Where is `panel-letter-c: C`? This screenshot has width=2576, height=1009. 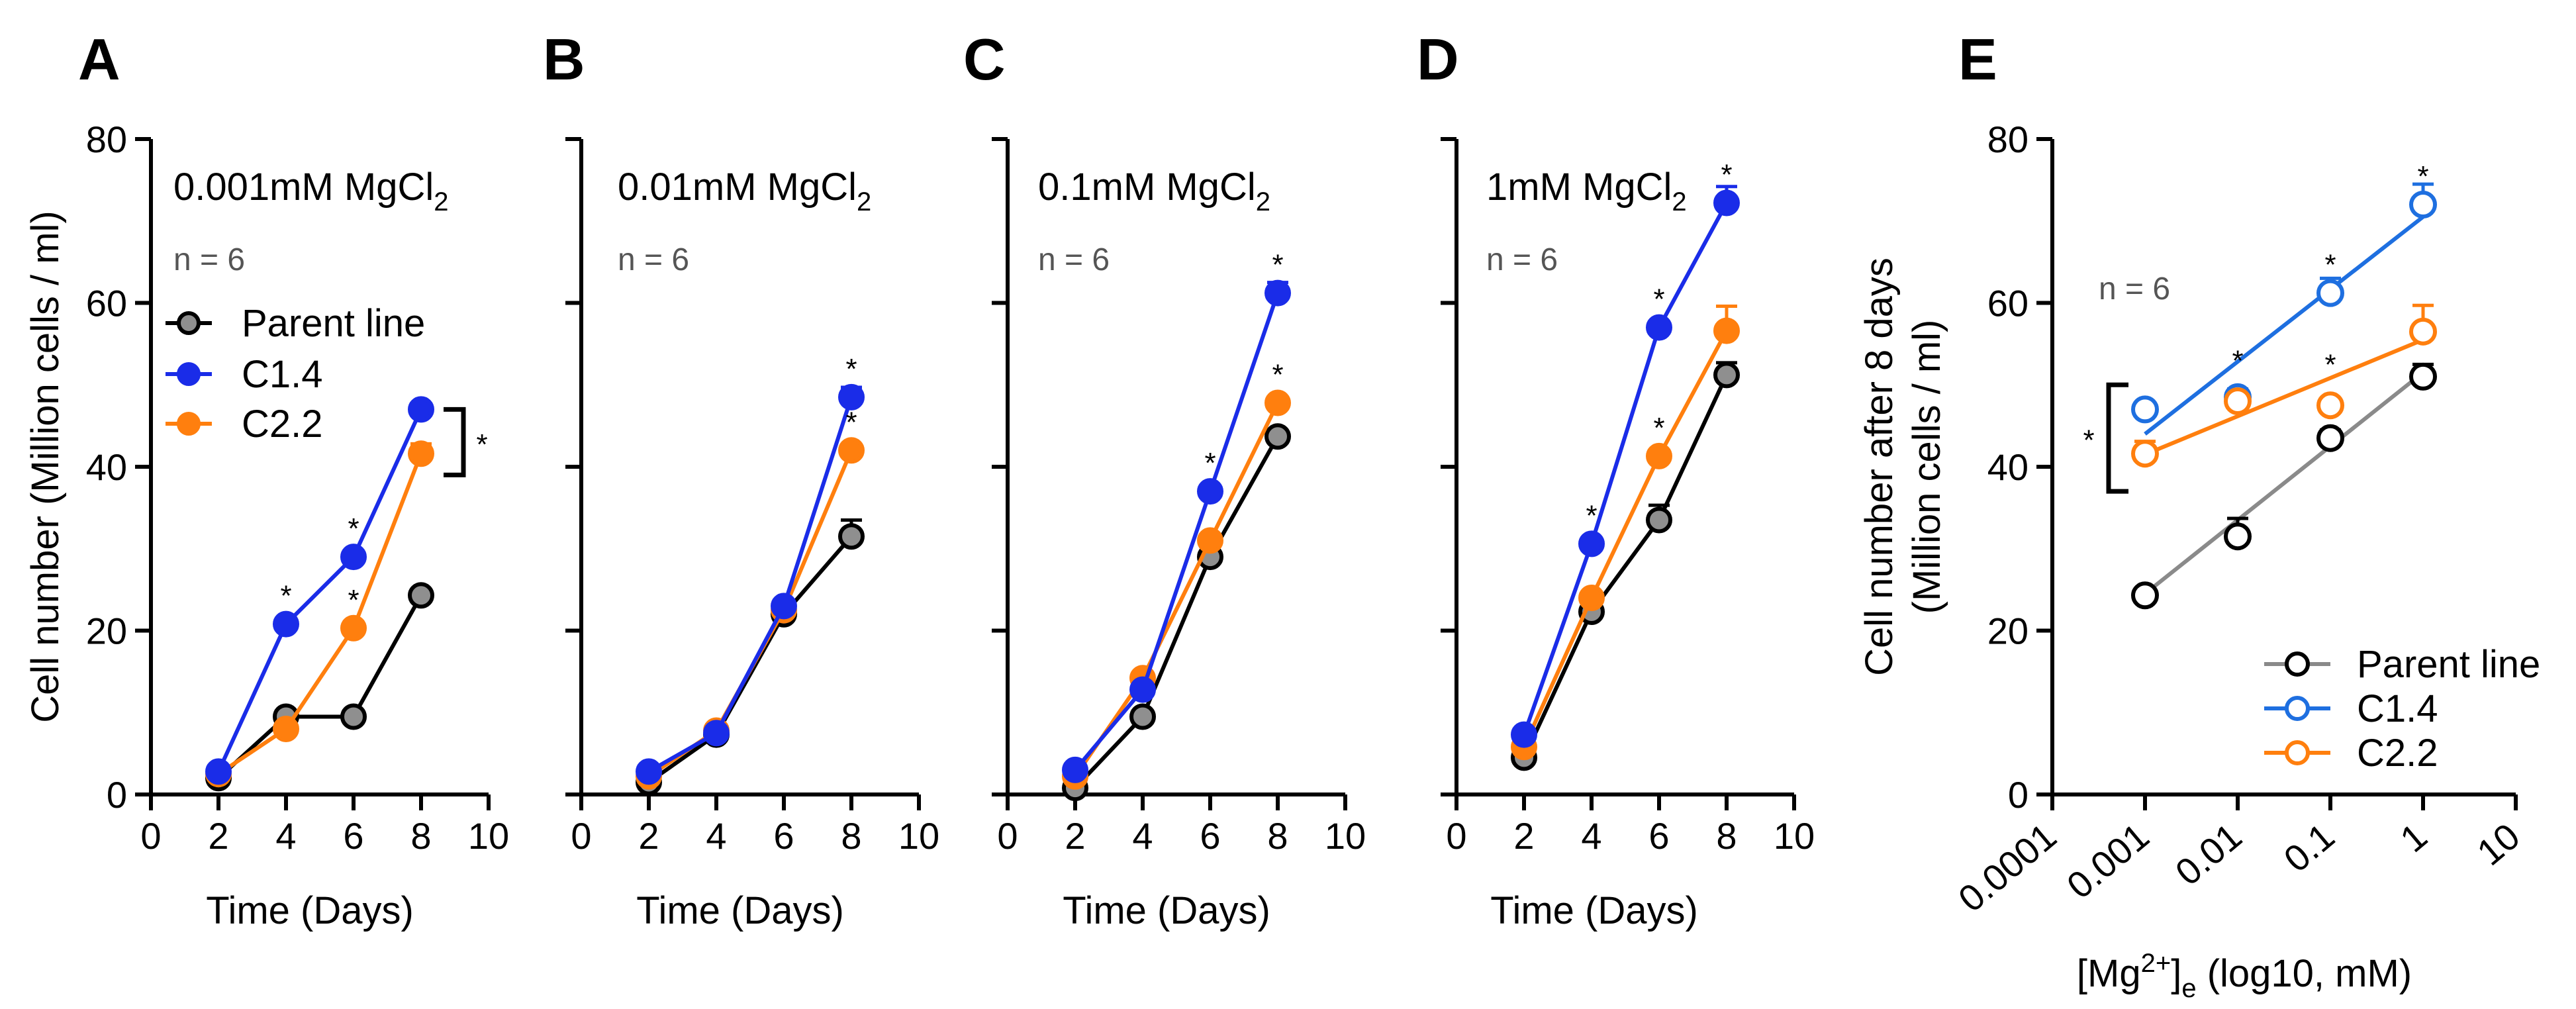
panel-letter-c: C is located at coordinates (984, 59).